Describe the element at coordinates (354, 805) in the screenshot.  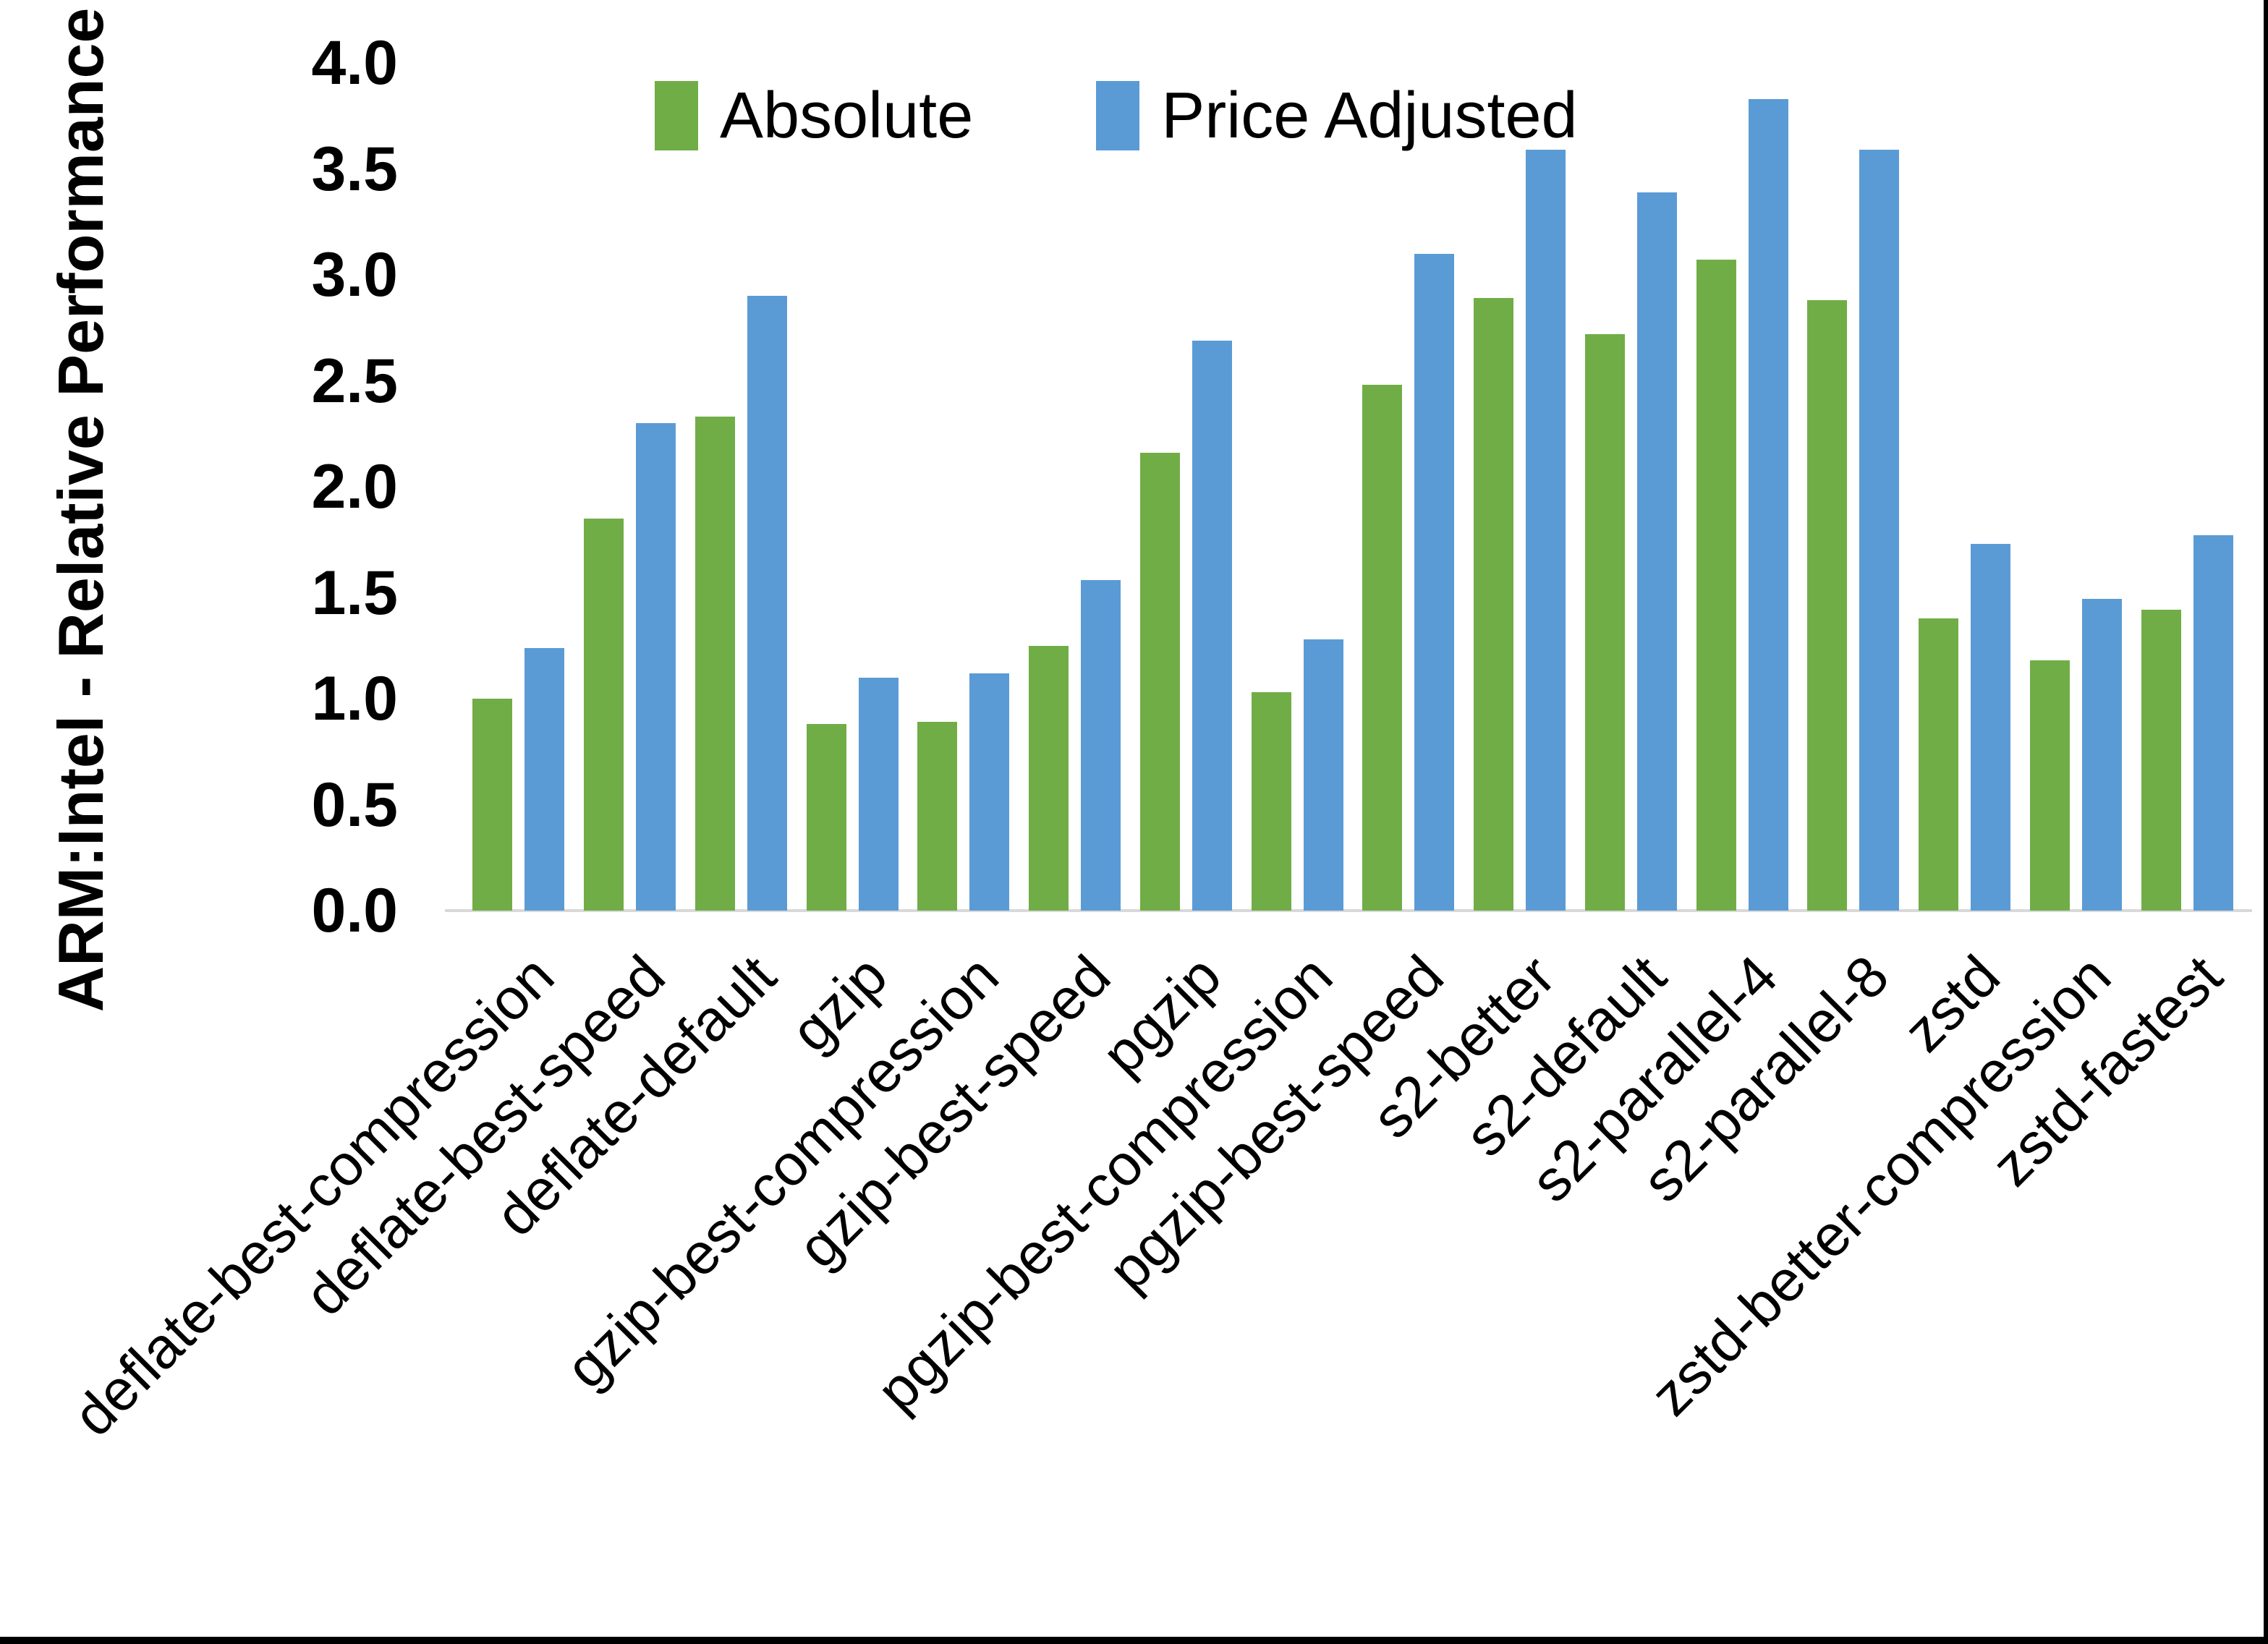
I see `y-tick-label: 0.5` at that location.